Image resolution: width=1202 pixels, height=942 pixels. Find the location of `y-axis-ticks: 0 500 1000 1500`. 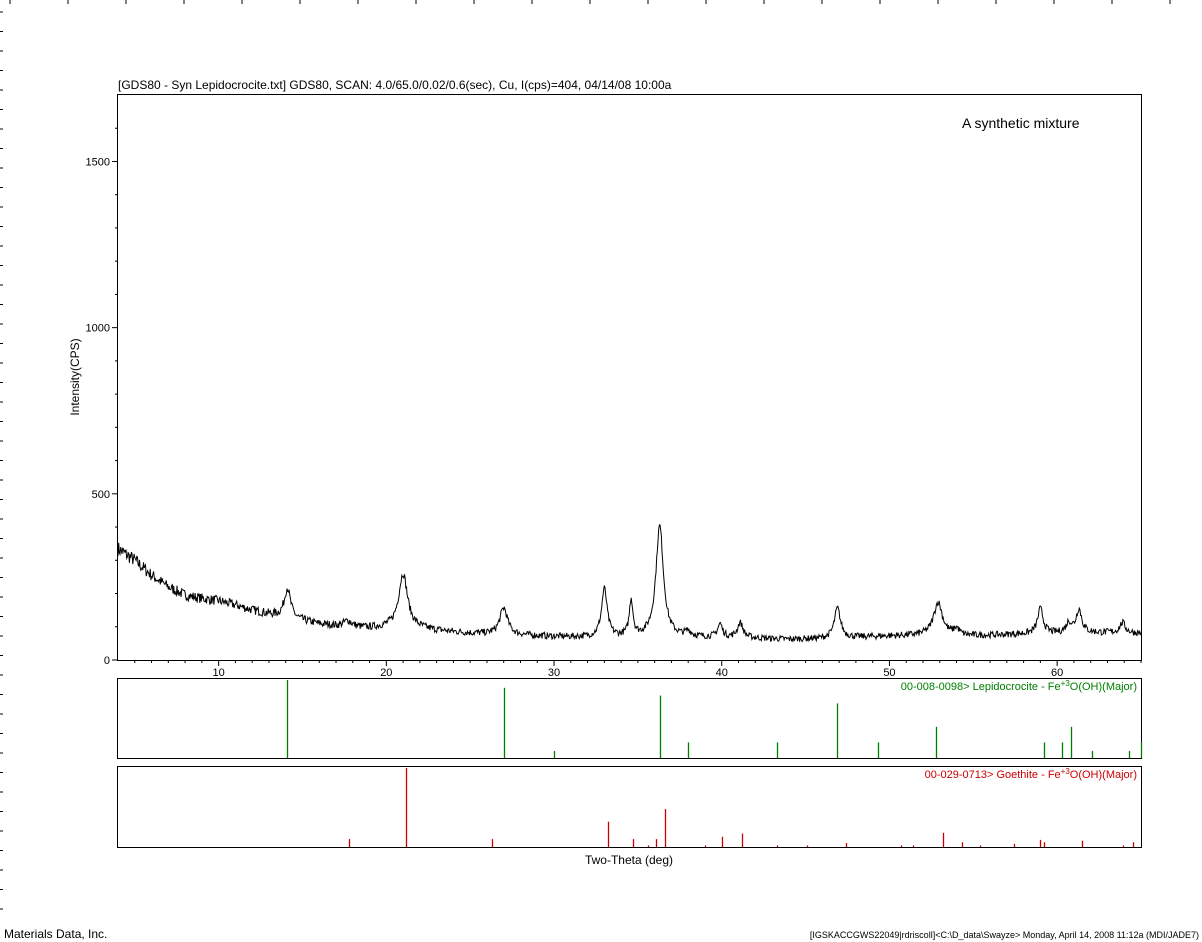

y-axis-ticks: 0 500 1000 1500 is located at coordinates (102, 397).